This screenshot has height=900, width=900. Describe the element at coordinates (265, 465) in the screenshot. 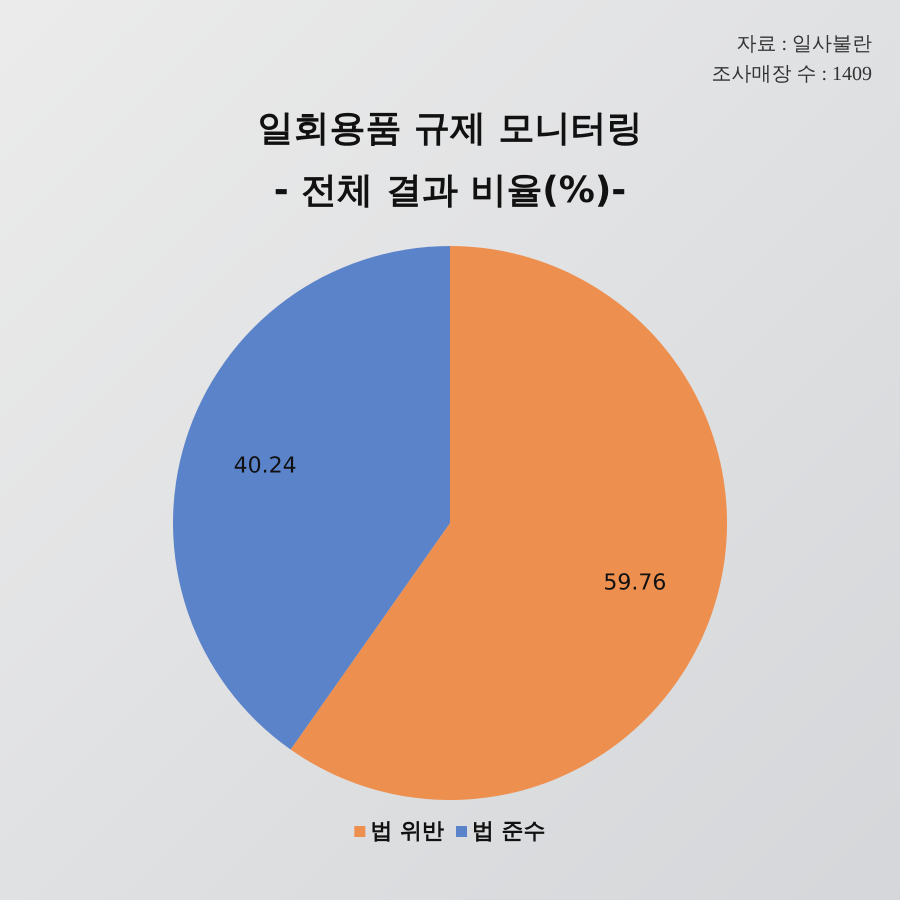

I see `data-label: 40.24` at that location.